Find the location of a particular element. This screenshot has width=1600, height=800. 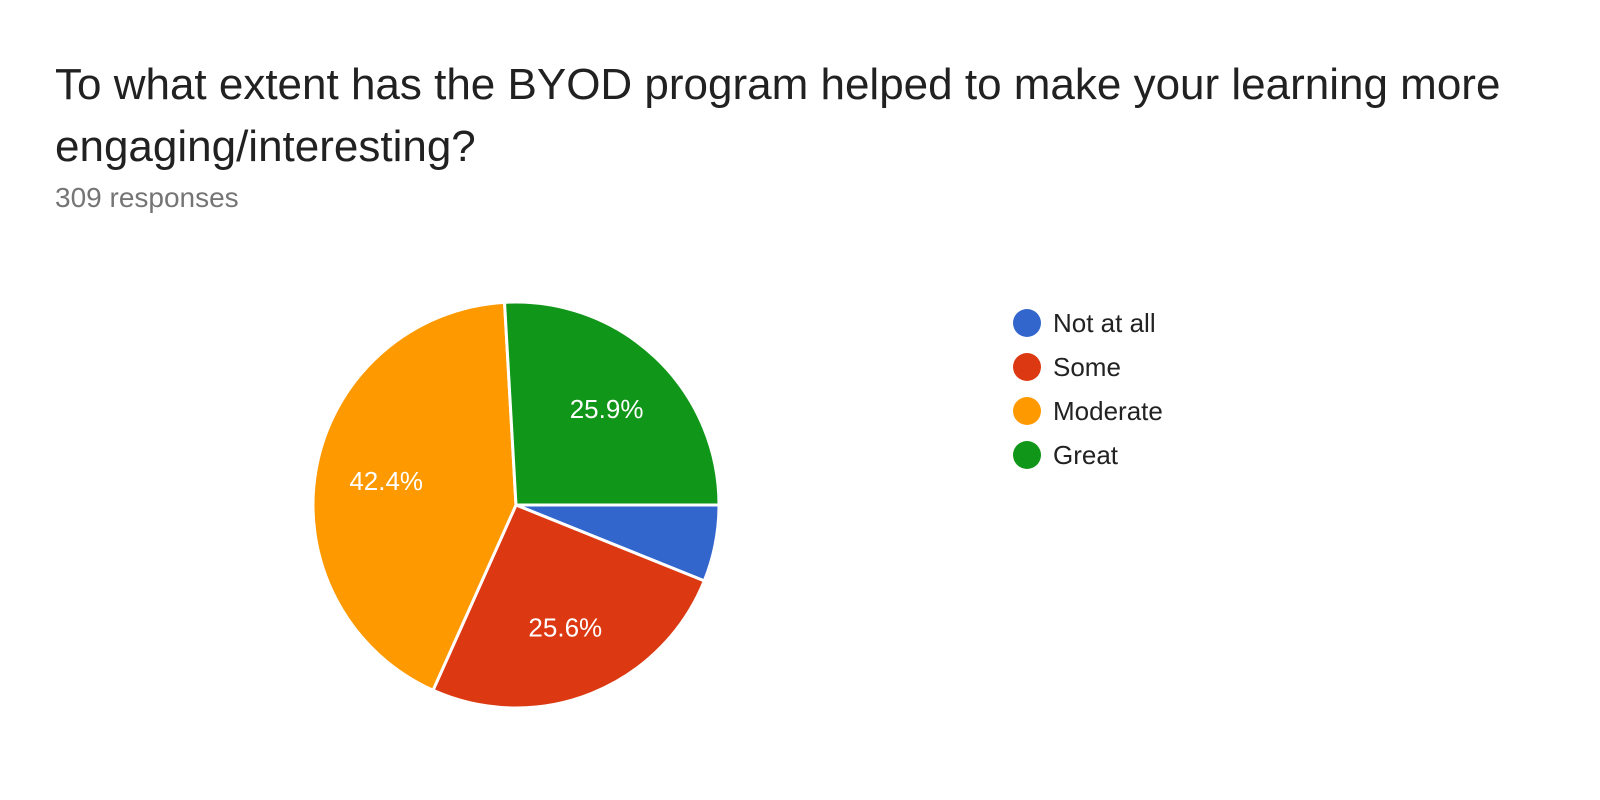

legend-item-some: Some is located at coordinates (1088, 367).